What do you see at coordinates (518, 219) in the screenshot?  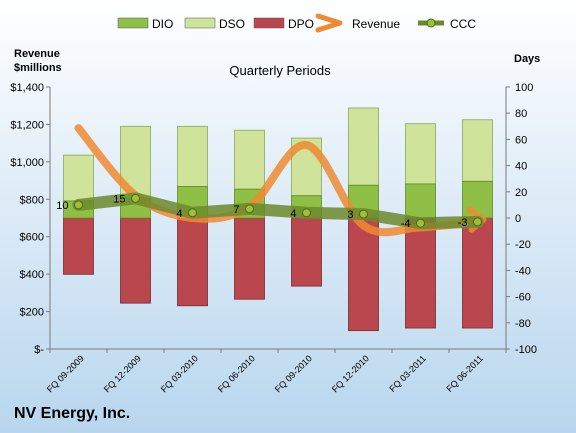 I see `right-axis-tick-label: 0` at bounding box center [518, 219].